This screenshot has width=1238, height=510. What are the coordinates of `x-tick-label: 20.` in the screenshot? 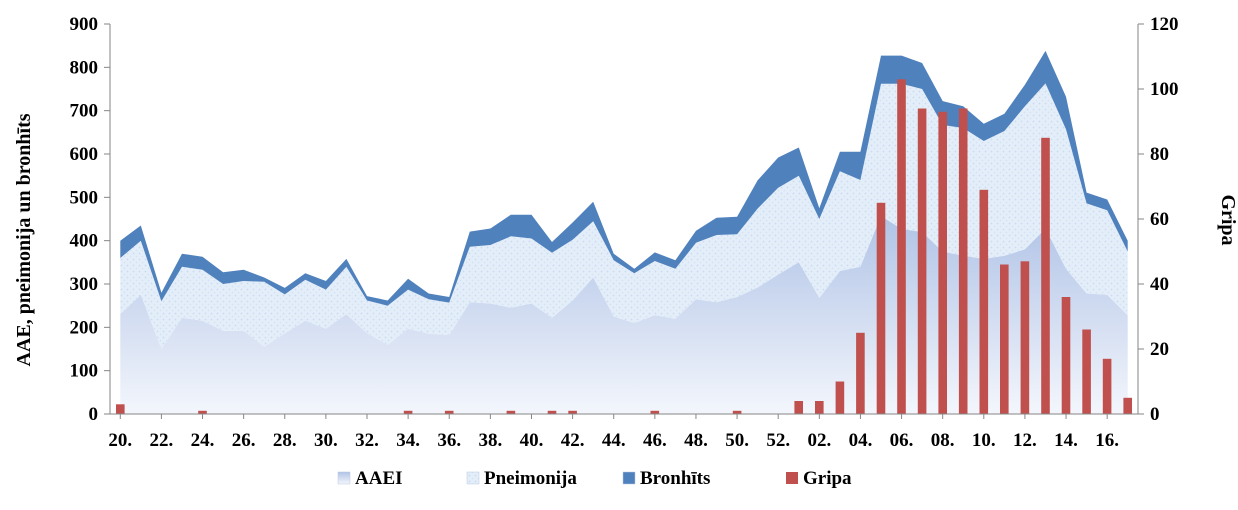 It's located at (120, 440).